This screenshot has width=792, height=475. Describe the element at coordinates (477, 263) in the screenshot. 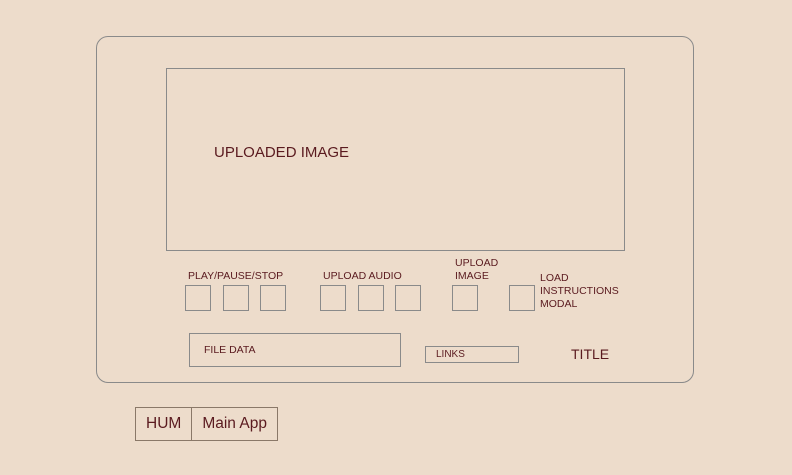

I see `upload-image-label-line1: UPLOAD` at that location.